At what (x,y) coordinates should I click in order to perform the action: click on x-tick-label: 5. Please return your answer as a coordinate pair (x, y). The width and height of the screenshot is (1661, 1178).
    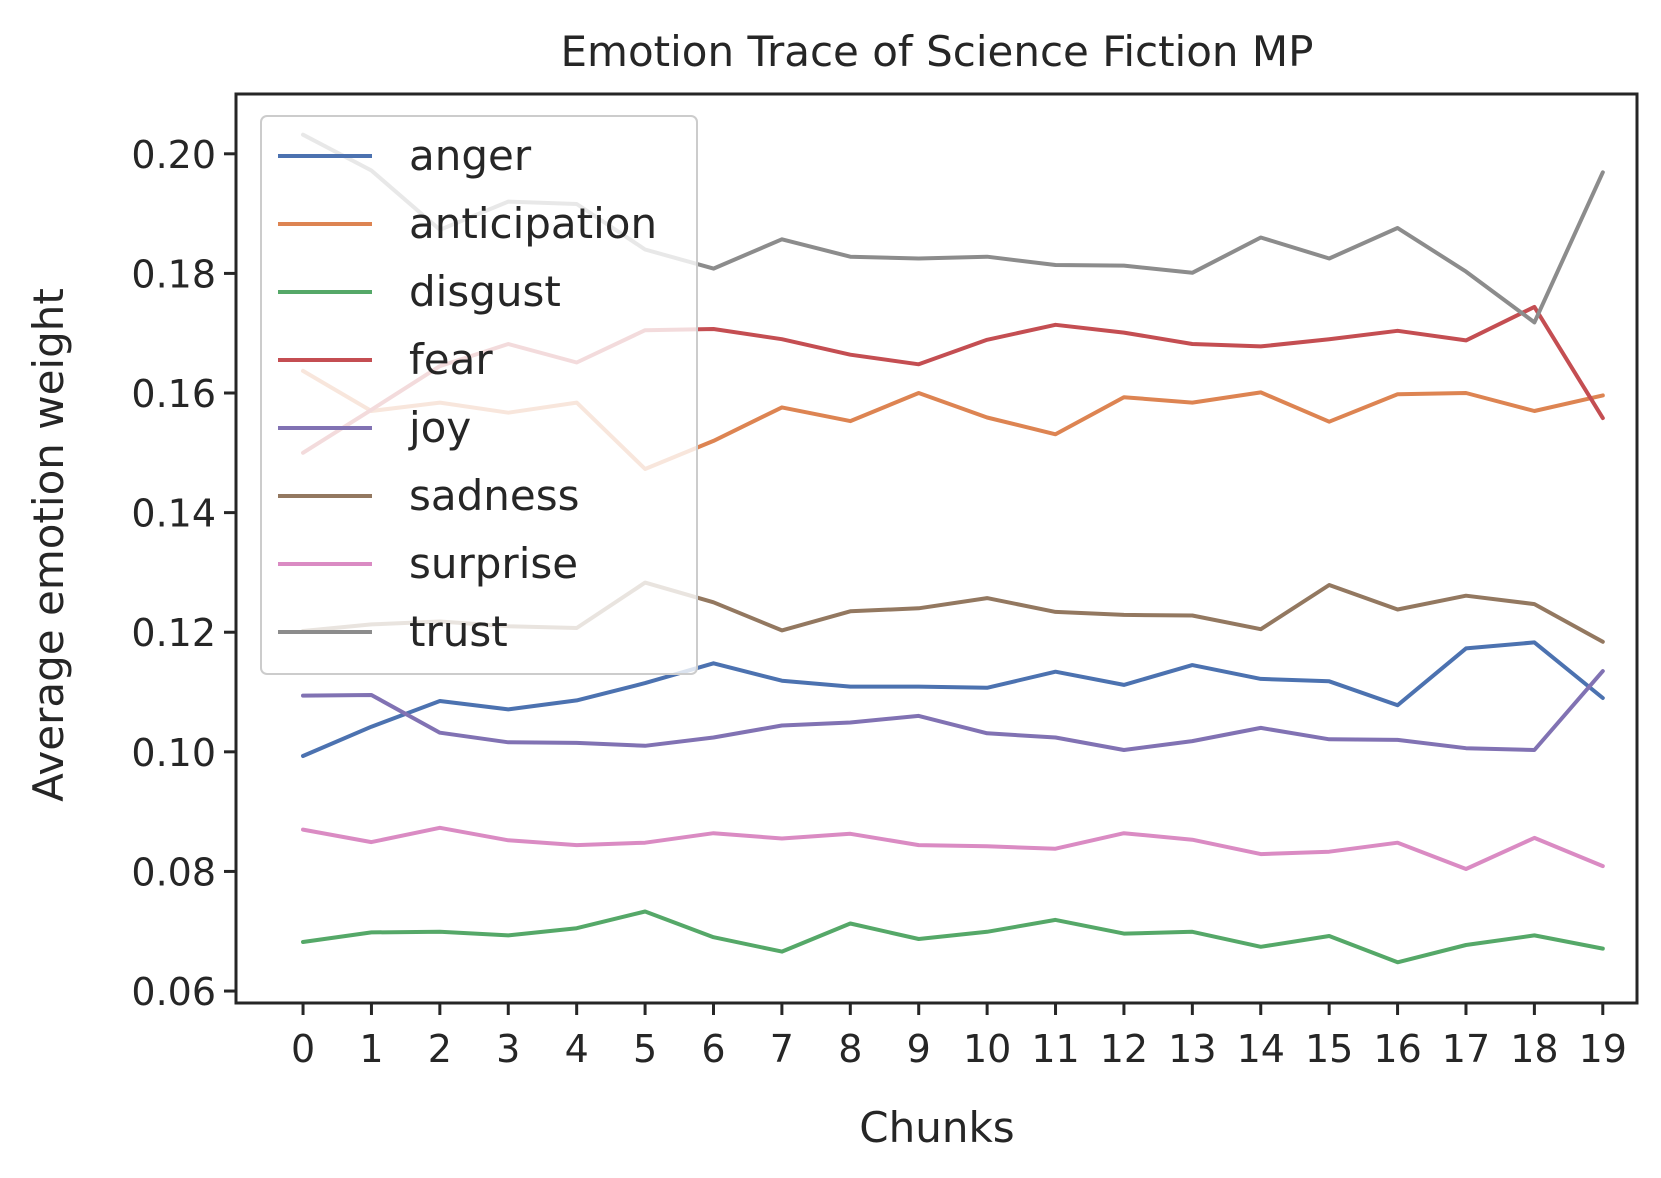
    Looking at the image, I should click on (645, 1049).